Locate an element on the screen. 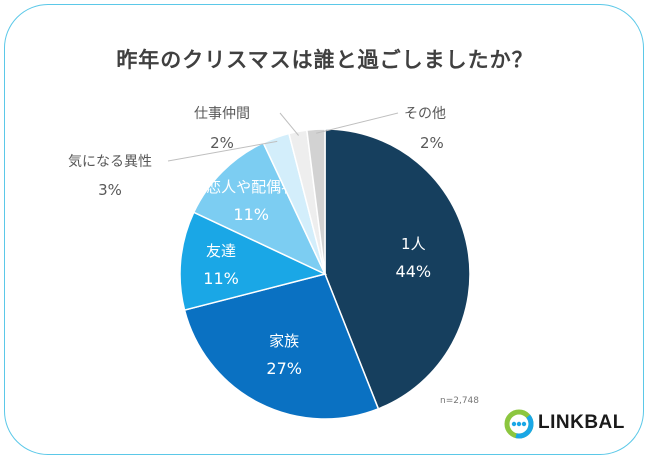 The image size is (650, 461). slice-value-label-3: 11% is located at coordinates (221, 278).